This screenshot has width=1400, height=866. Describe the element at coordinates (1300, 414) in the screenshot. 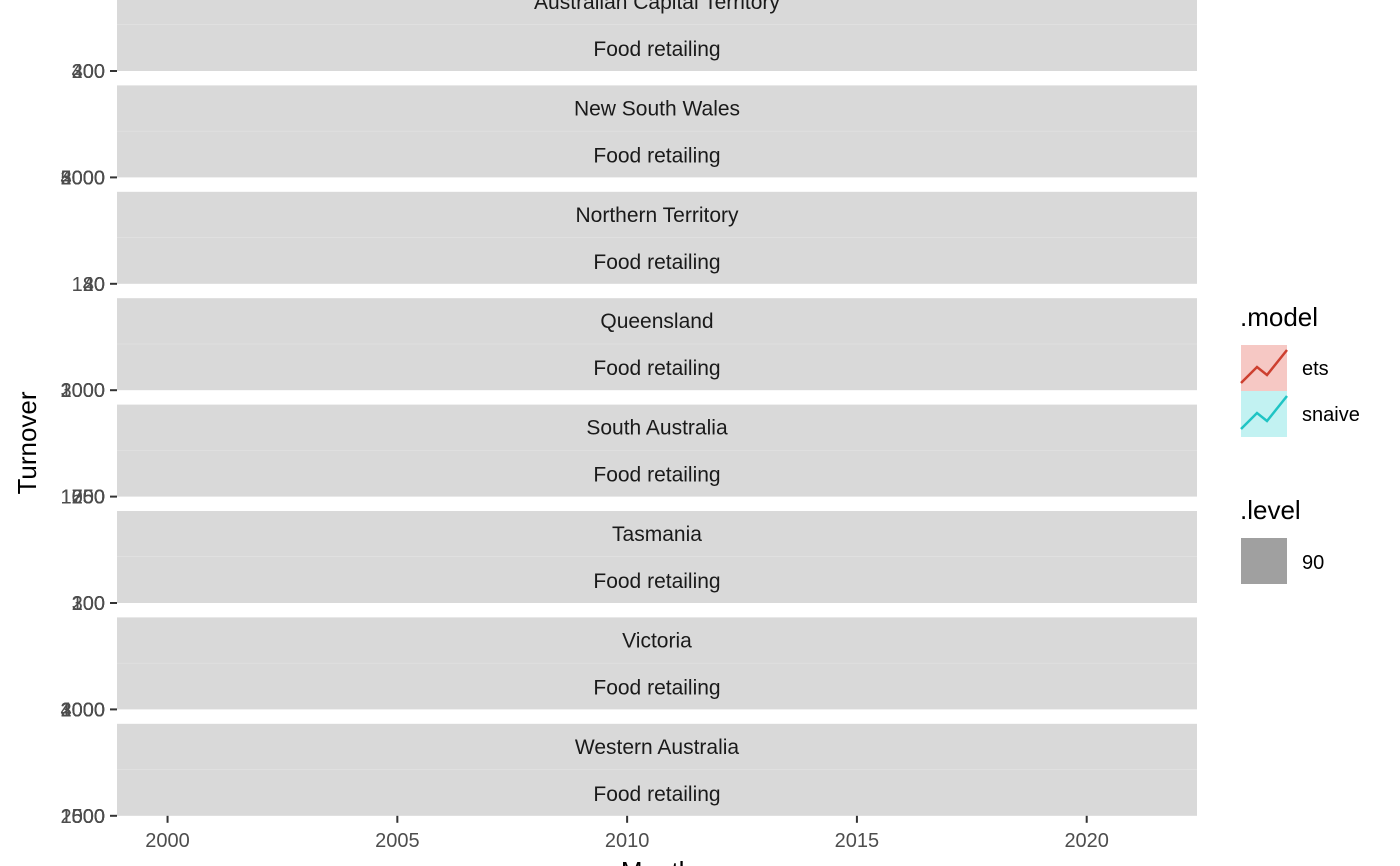

I see `legend-key-snaive: snaive` at that location.